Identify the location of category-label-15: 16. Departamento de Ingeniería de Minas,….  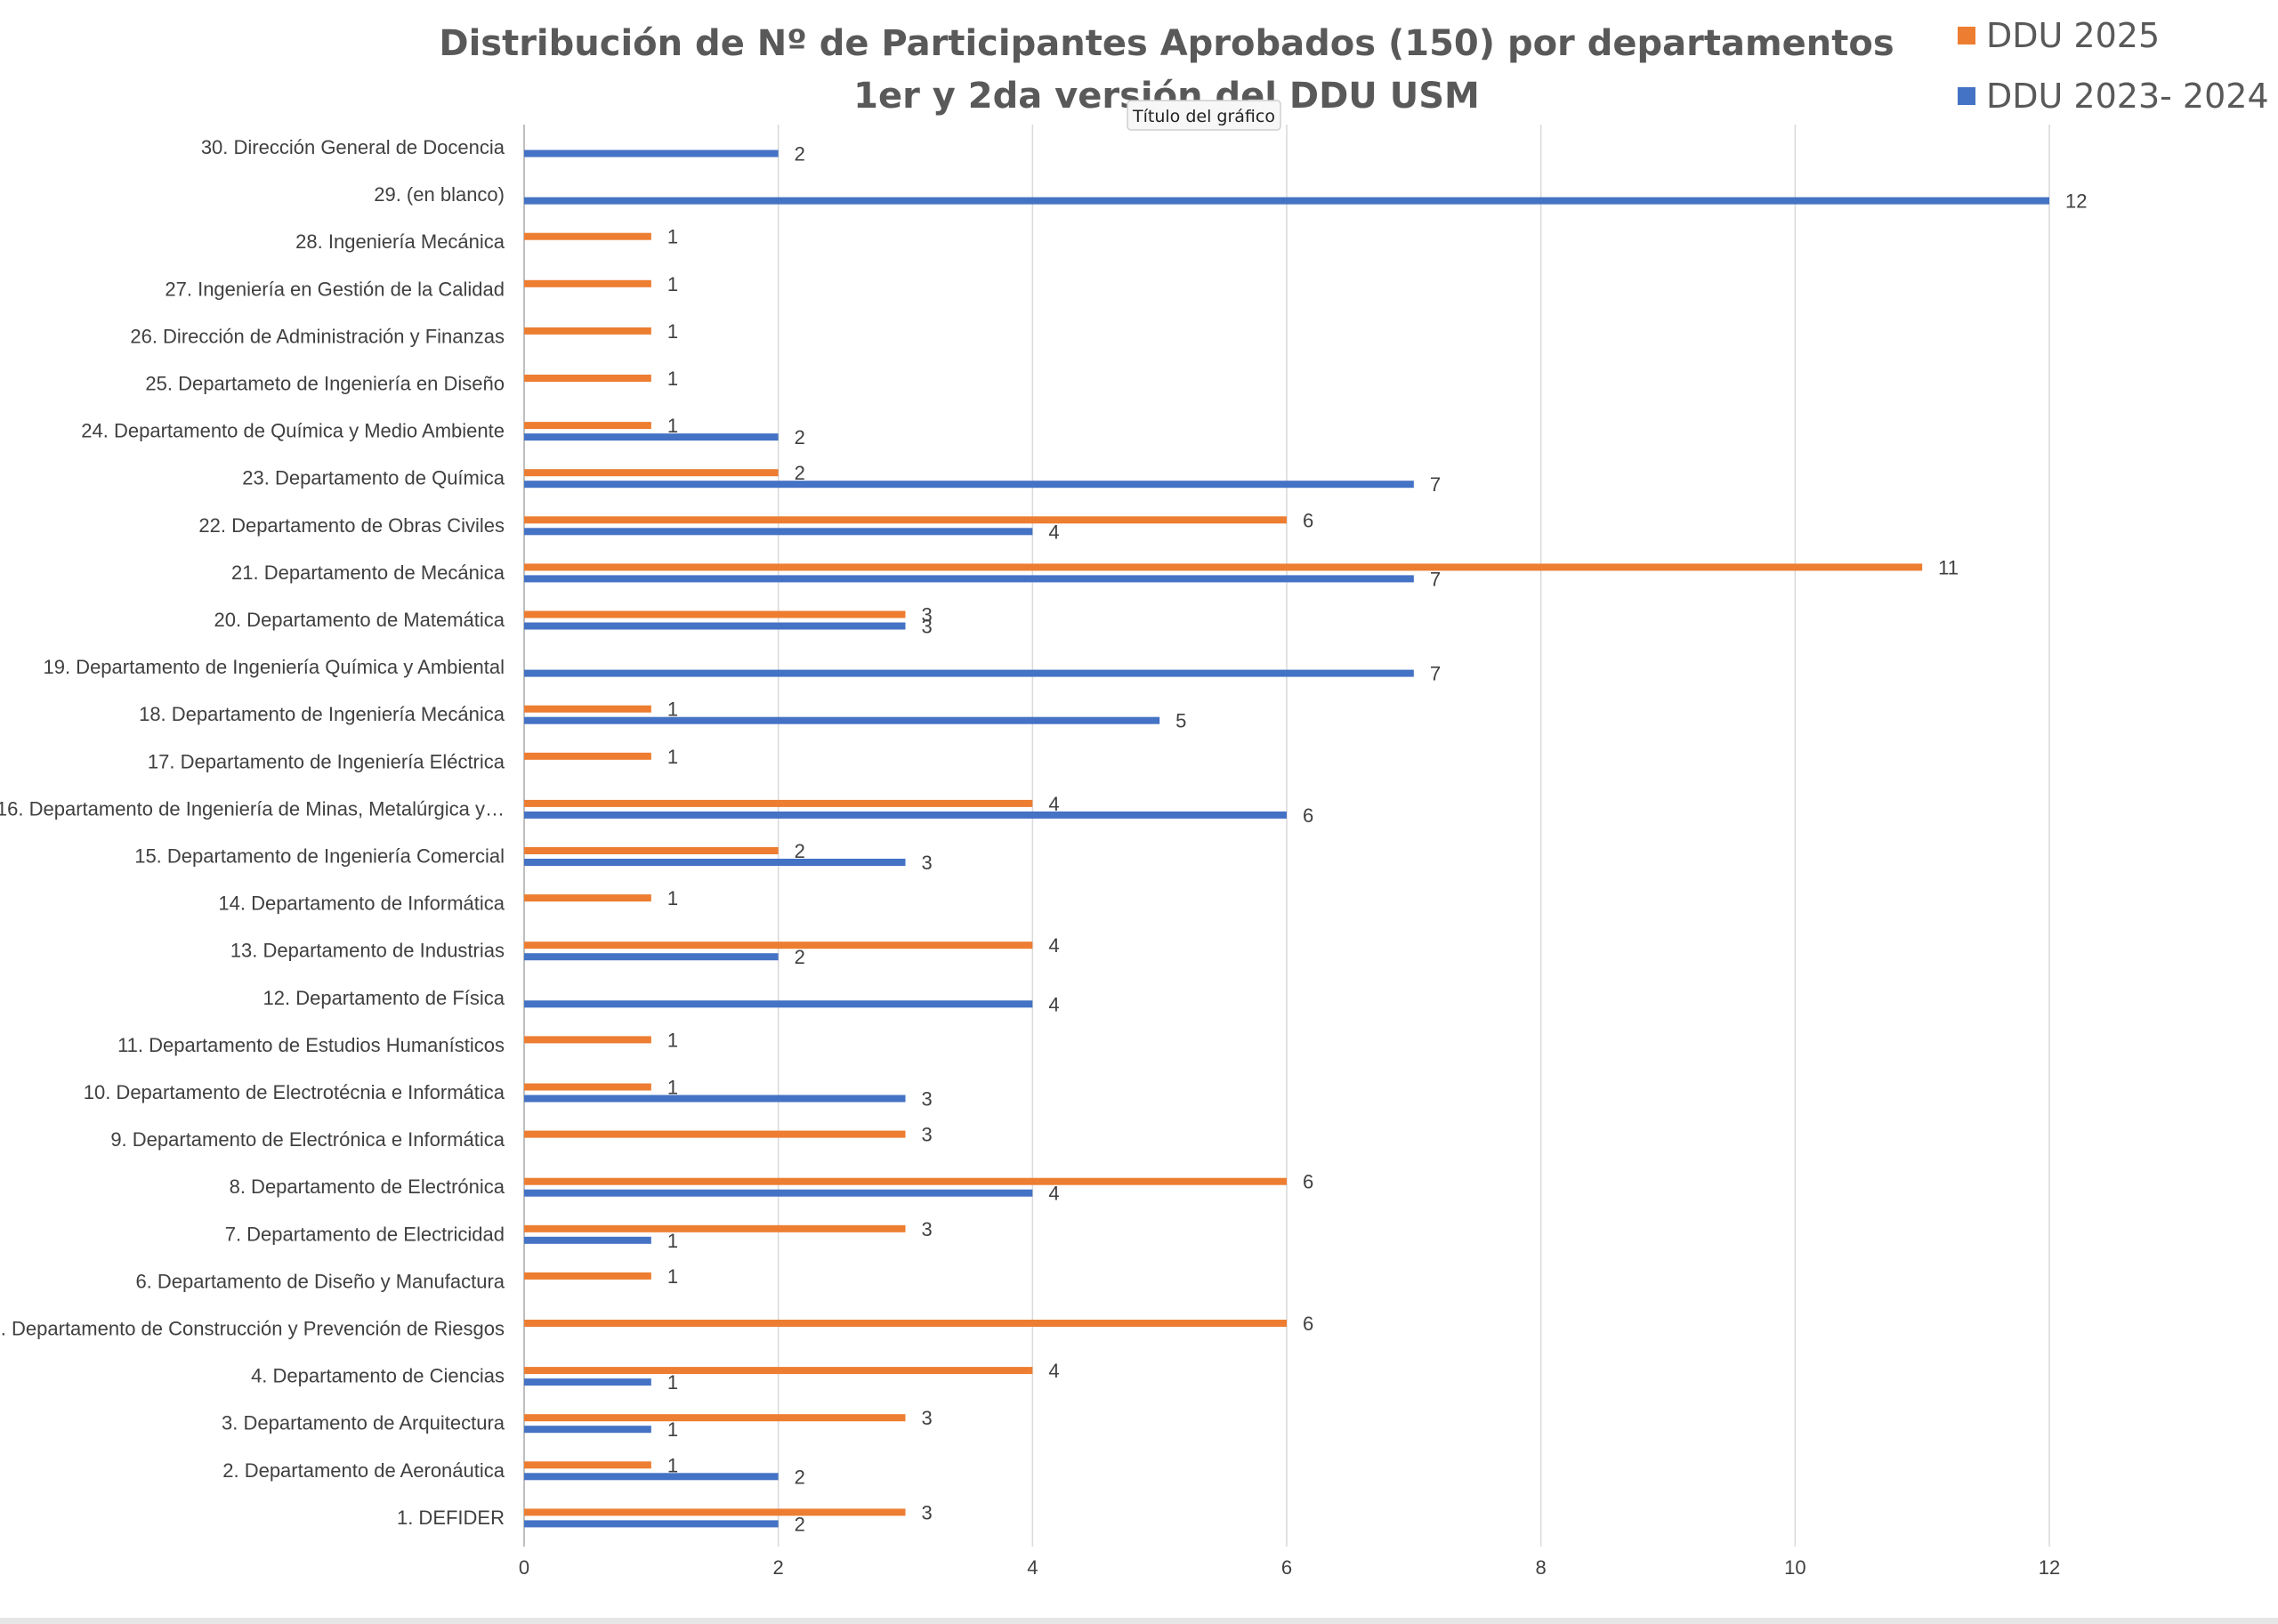
(253, 808).